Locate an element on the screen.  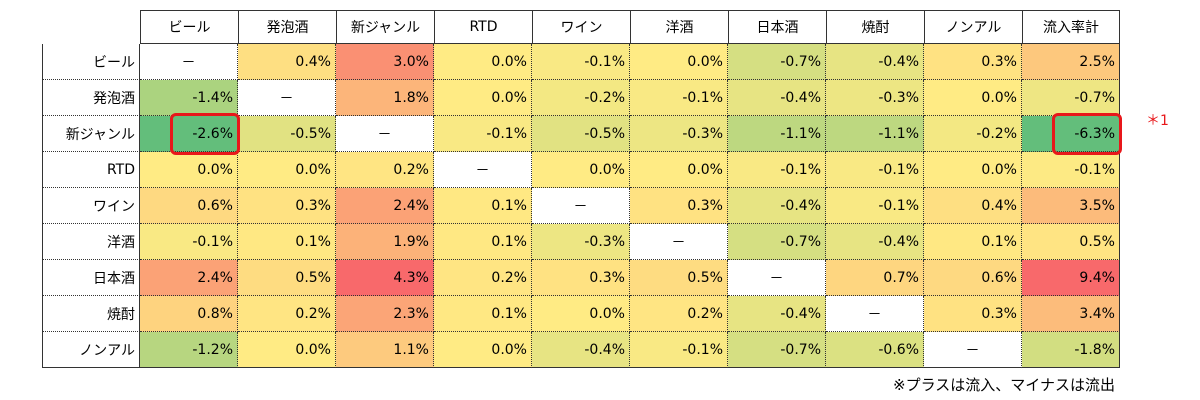
column-header: RTD is located at coordinates (483, 27).